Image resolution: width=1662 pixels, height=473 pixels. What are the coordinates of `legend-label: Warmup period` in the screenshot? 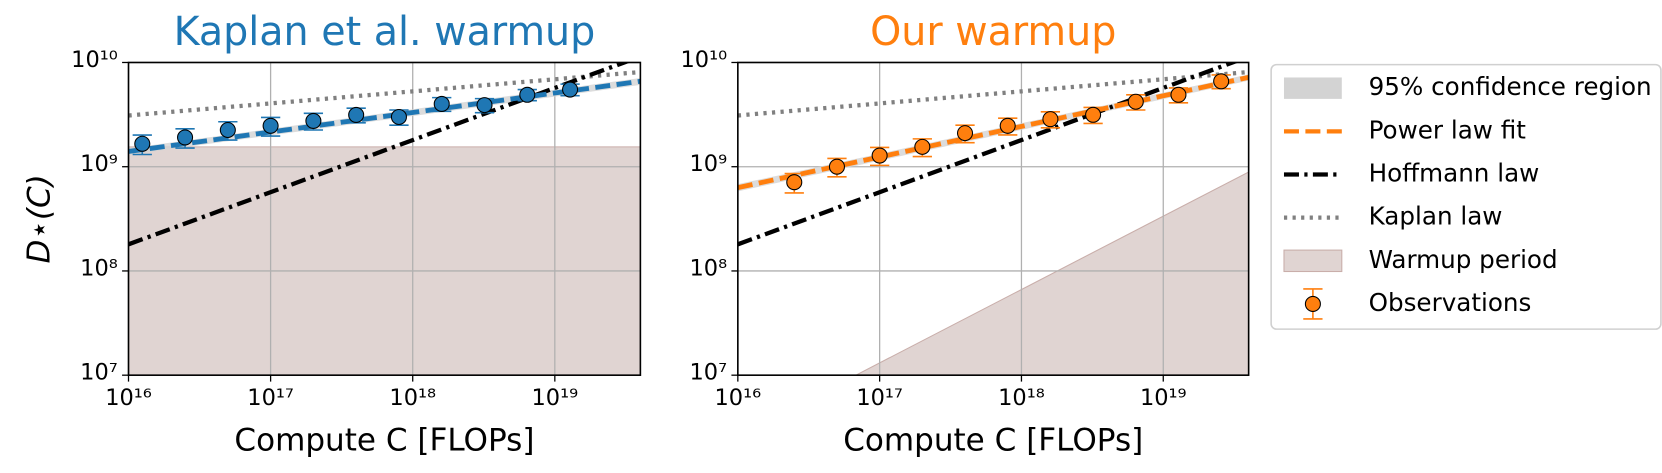 It's located at (1463, 259).